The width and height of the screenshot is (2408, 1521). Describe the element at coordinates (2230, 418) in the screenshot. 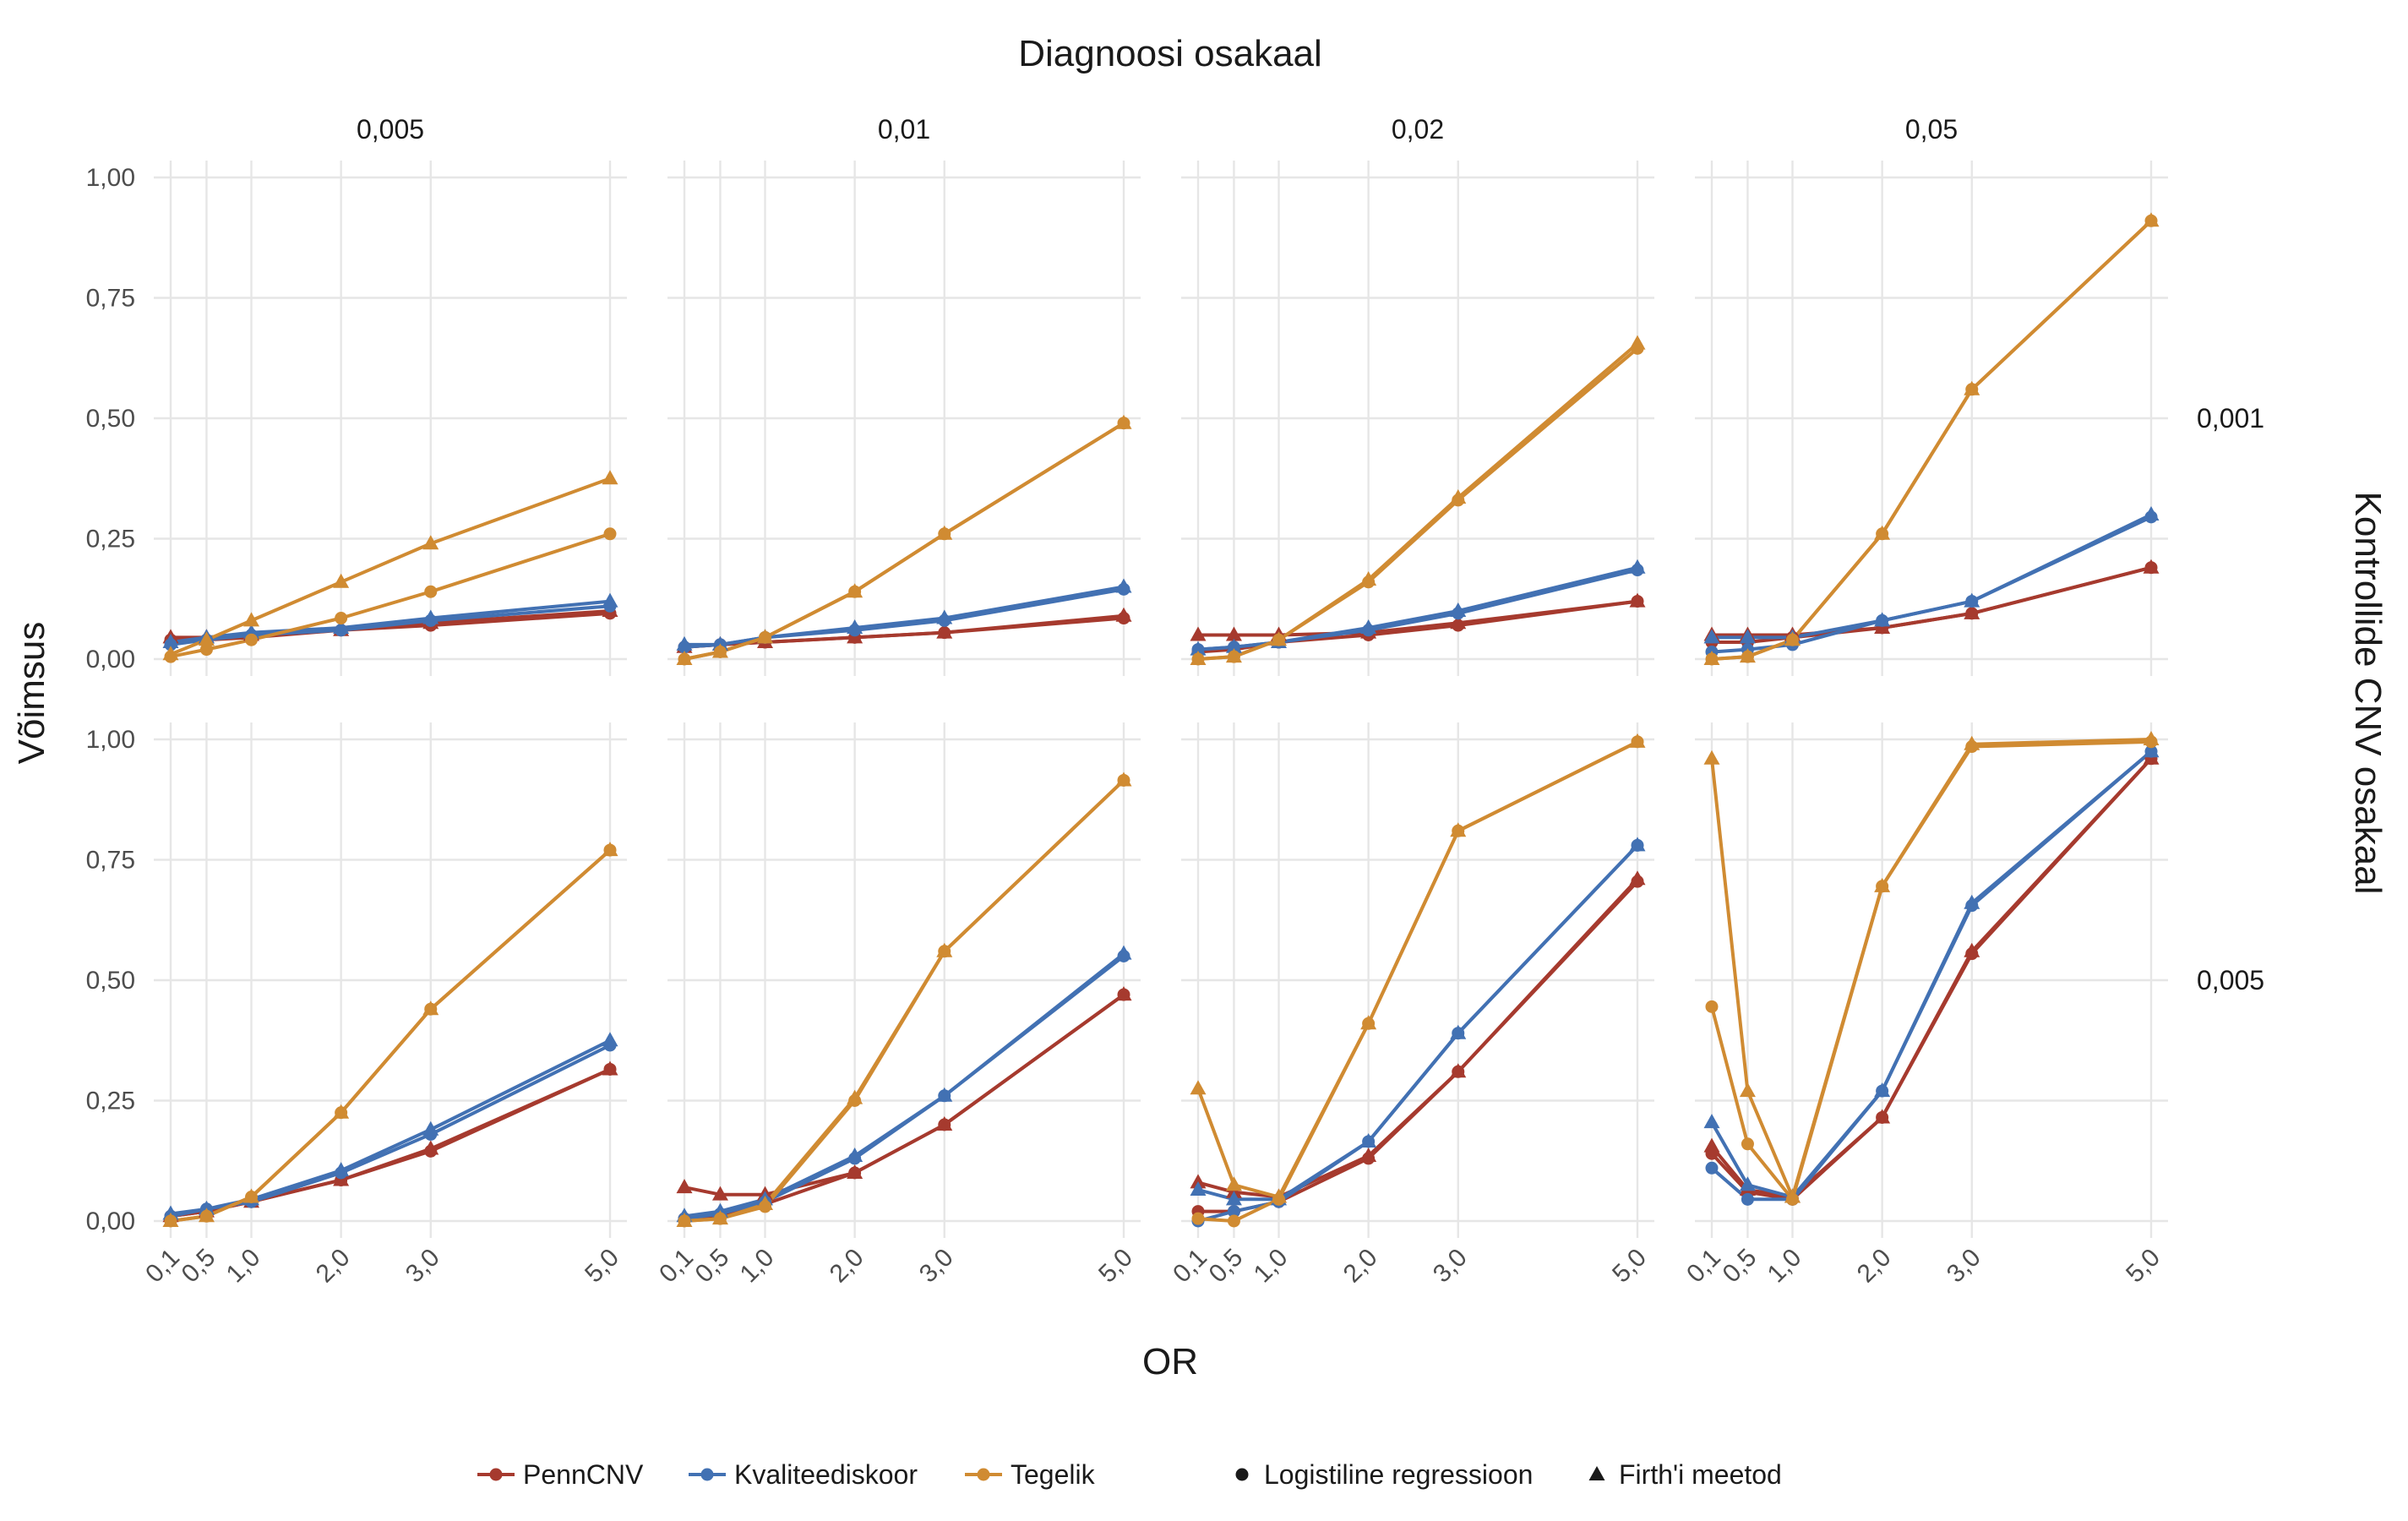

I see `row-strip-label: 0,001` at that location.